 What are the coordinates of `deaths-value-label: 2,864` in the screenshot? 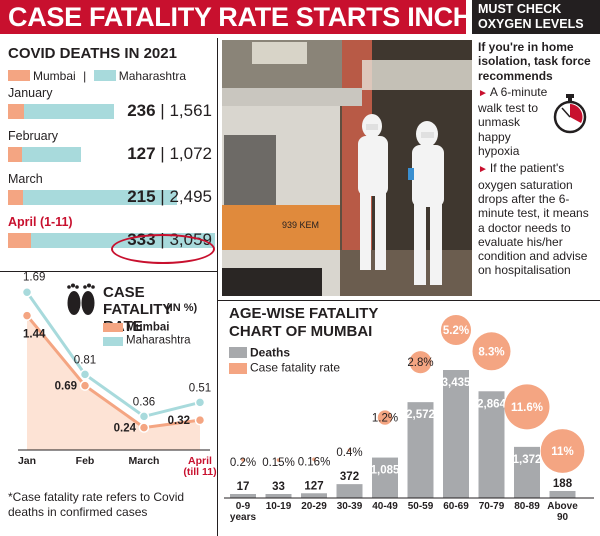 It's located at (491, 404).